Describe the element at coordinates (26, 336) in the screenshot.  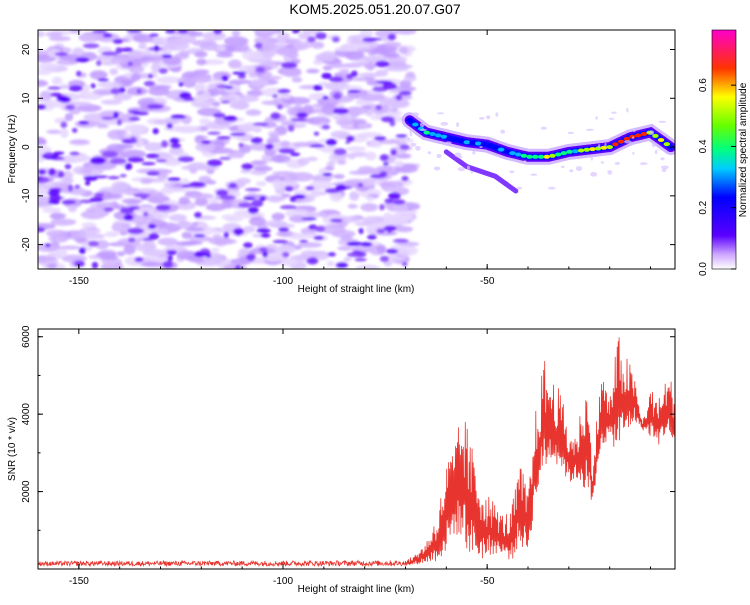
I see `snr-y-tick-label: 6000` at that location.